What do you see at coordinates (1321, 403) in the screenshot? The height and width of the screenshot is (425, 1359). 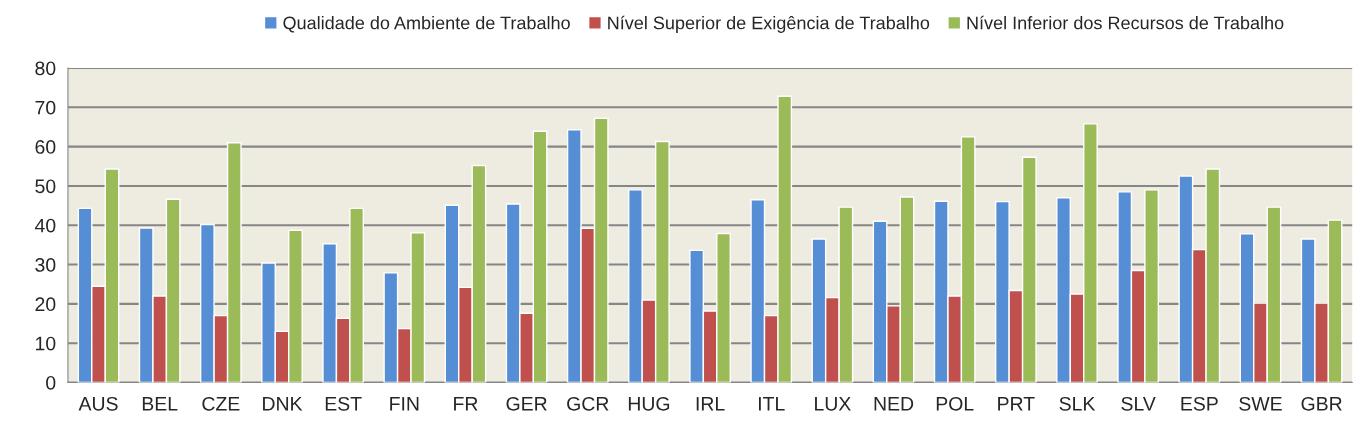 I see `x-tick-label: GBR` at bounding box center [1321, 403].